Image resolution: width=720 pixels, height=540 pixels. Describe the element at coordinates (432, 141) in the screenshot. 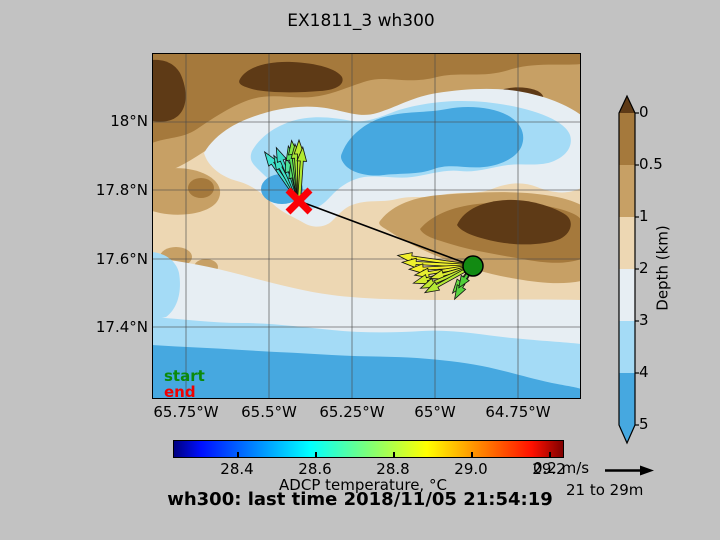

I see `bathy-core-blue` at that location.